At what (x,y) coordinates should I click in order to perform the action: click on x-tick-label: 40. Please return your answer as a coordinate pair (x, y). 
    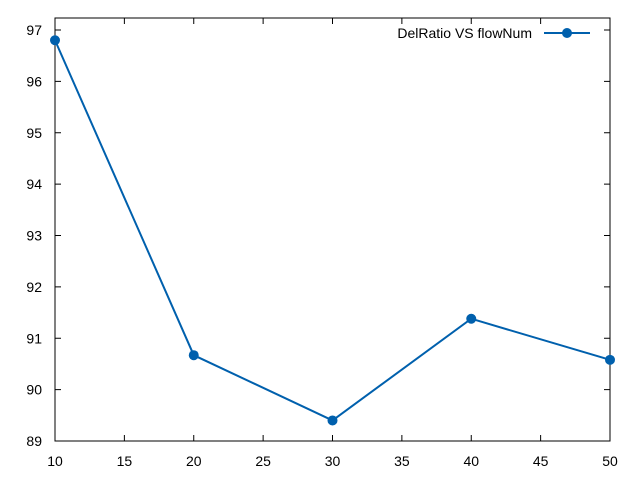
    Looking at the image, I should click on (471, 461).